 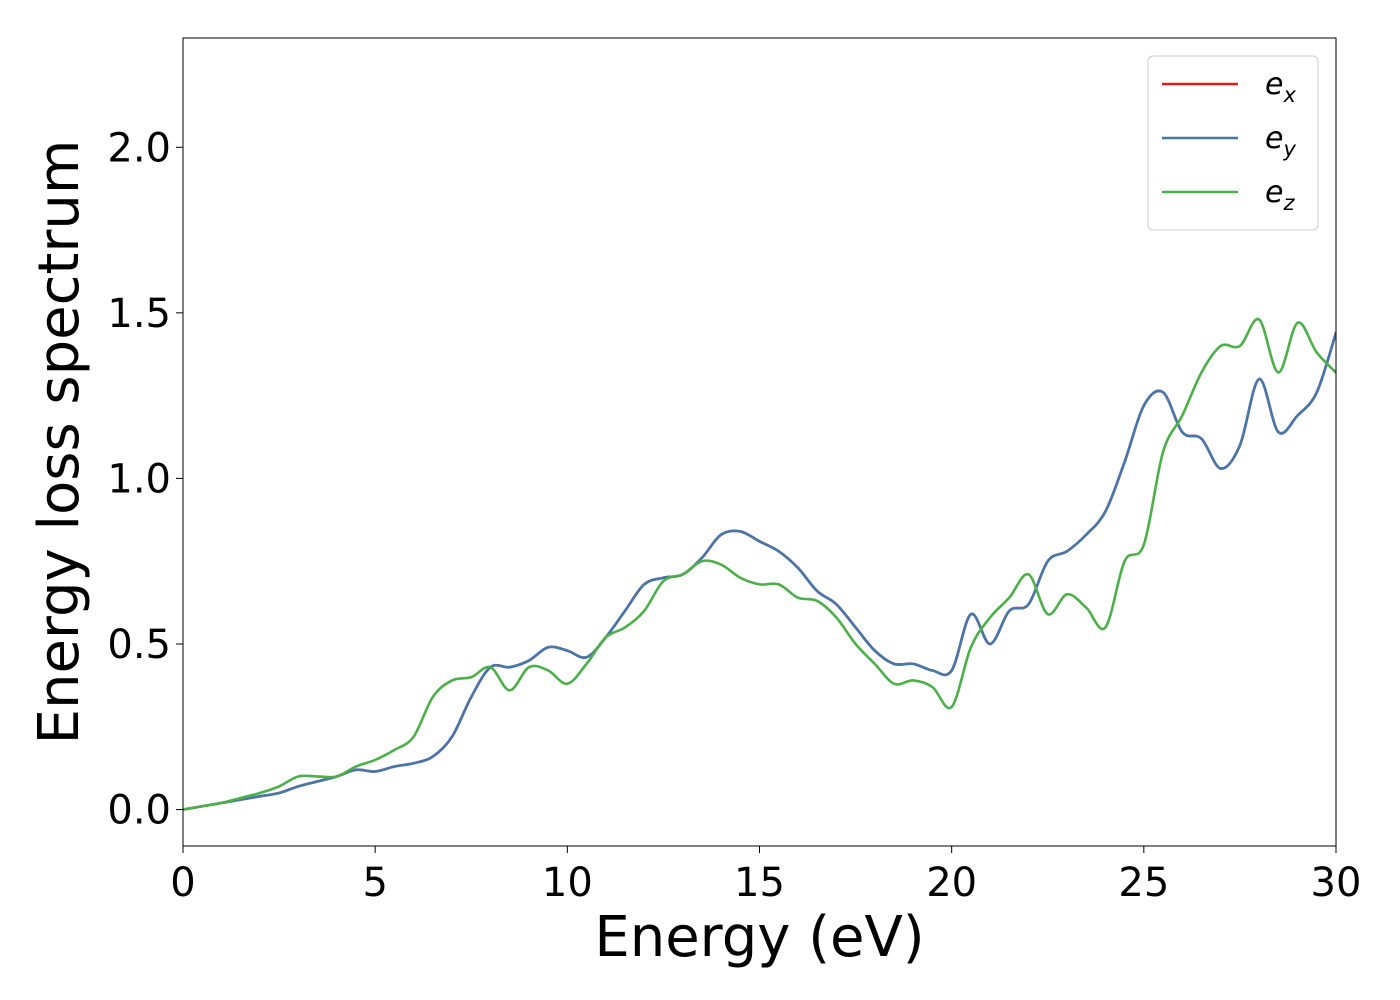 I want to click on y-axis-label: Energy loss spectrum, so click(x=59, y=442).